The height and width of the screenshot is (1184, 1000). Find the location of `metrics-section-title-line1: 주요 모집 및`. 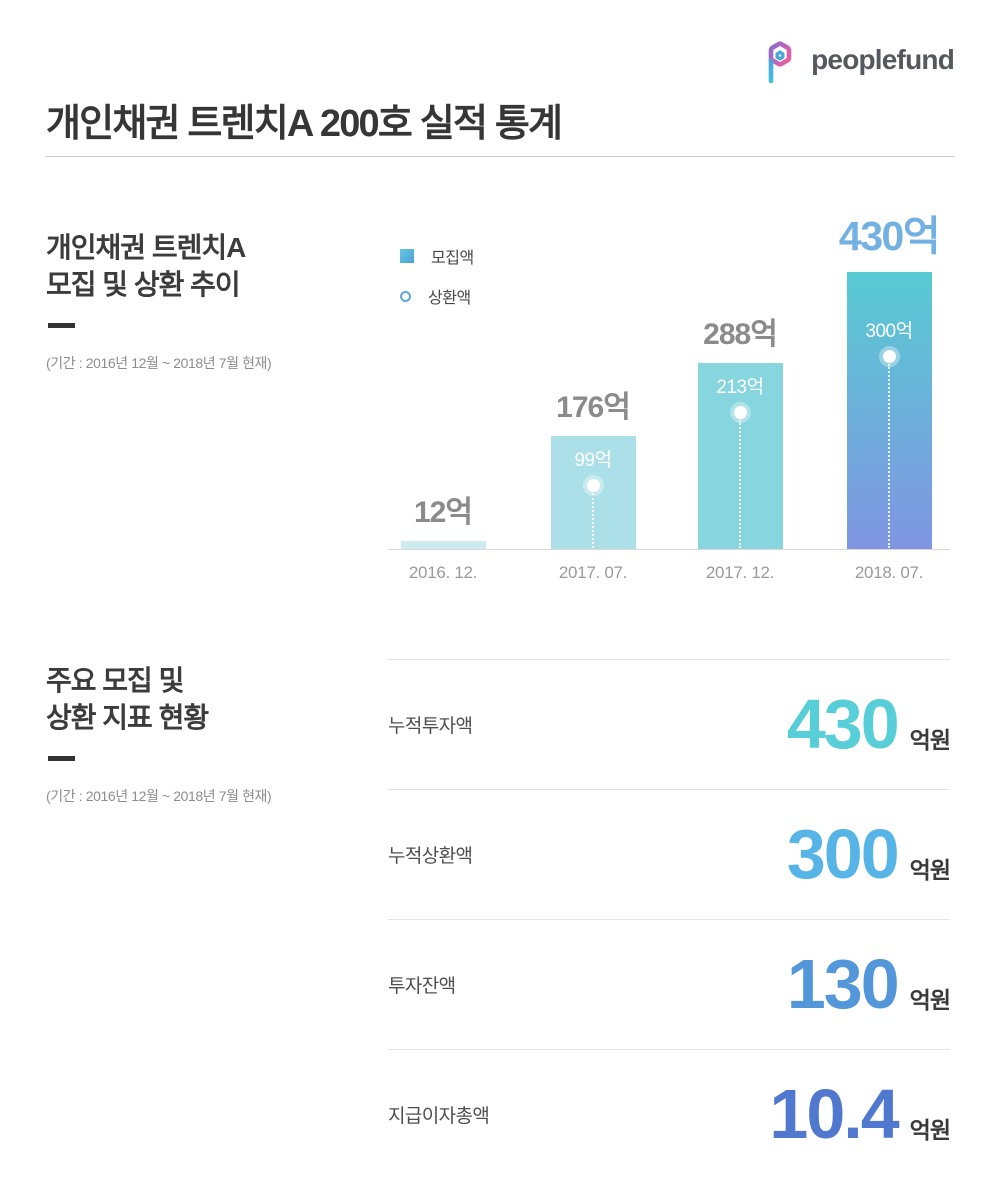

metrics-section-title-line1: 주요 모집 및 is located at coordinates (115, 680).